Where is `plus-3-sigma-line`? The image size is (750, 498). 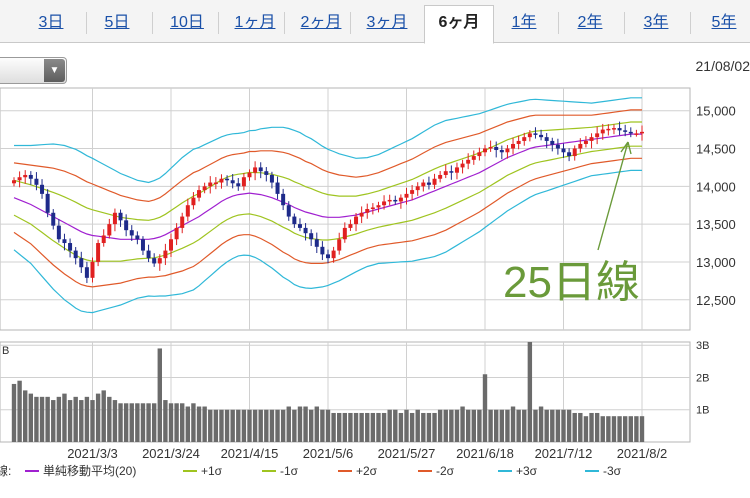 plus-3-sigma-line is located at coordinates (328, 140).